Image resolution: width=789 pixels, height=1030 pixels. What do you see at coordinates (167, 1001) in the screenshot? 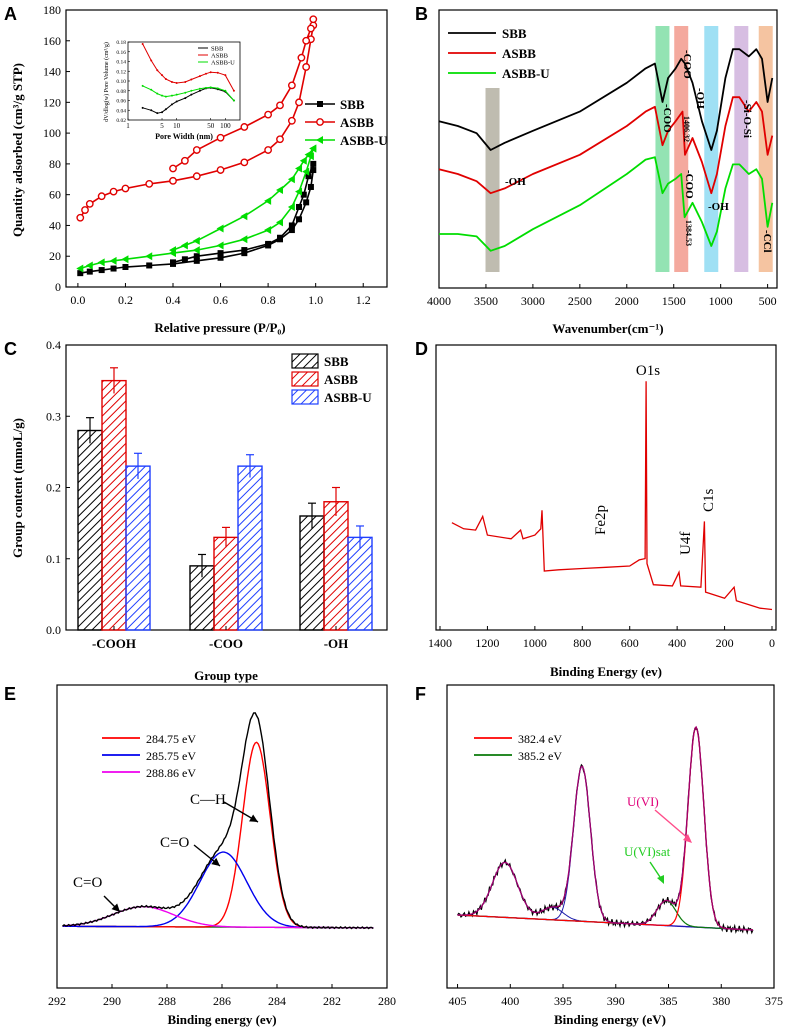
I see `x-tick-label: 288` at bounding box center [167, 1001].